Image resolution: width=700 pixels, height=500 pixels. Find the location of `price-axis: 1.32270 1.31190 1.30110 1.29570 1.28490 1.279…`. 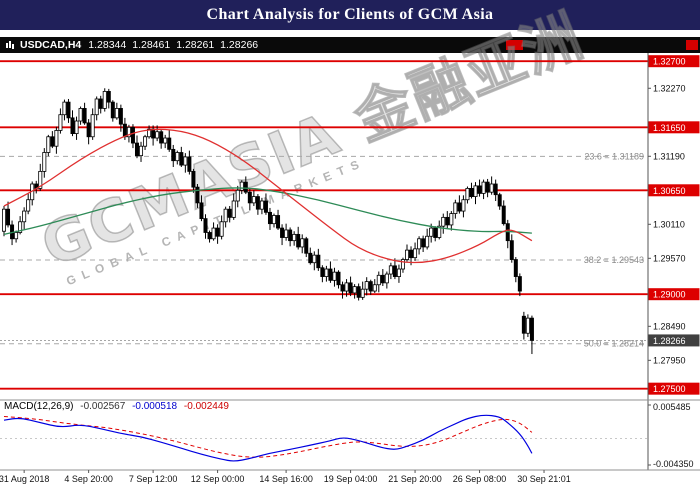

price-axis: 1.32270 1.31190 1.30110 1.29570 1.28490 1.279… is located at coordinates (673, 261).